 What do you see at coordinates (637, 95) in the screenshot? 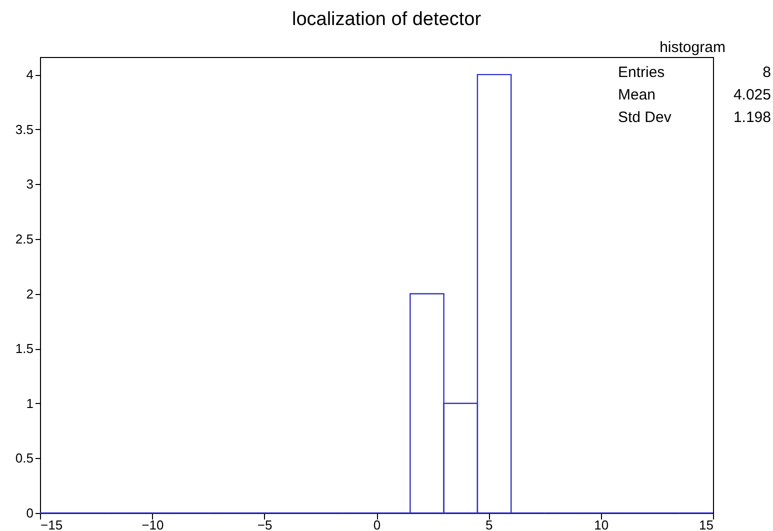
I see `annotation: Mean` at bounding box center [637, 95].